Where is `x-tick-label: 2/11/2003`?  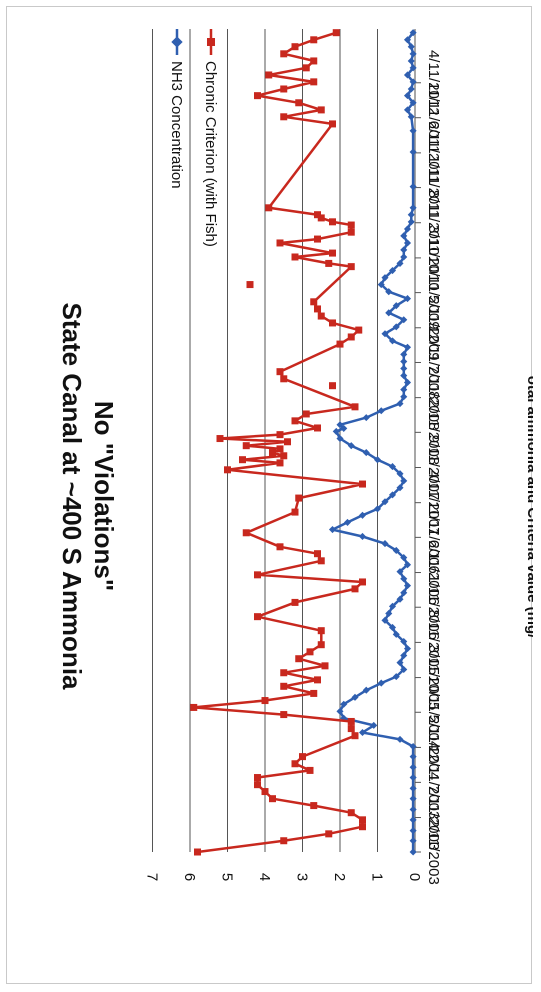 x-tick-label: 2/11/2003 is located at coordinates (433, 852).